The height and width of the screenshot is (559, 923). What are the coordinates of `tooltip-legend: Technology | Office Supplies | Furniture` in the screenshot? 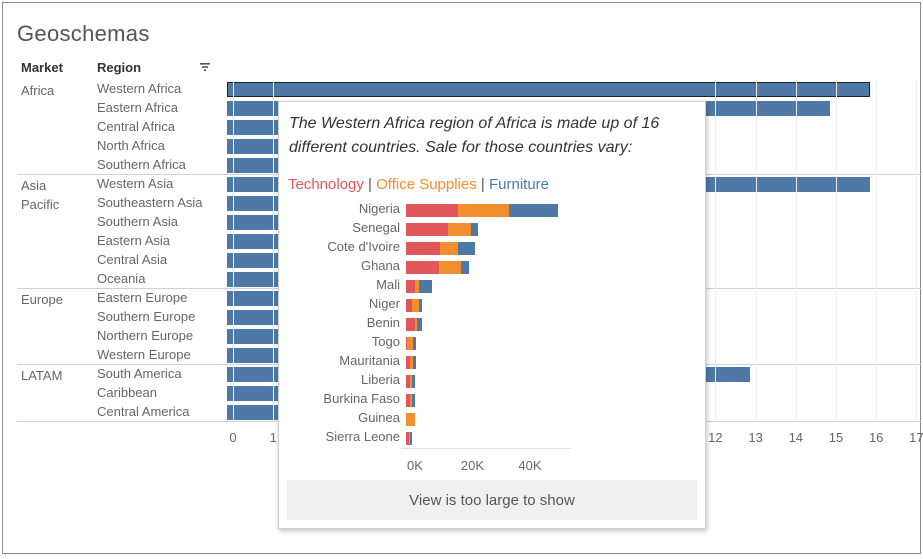 It's located at (418, 184).